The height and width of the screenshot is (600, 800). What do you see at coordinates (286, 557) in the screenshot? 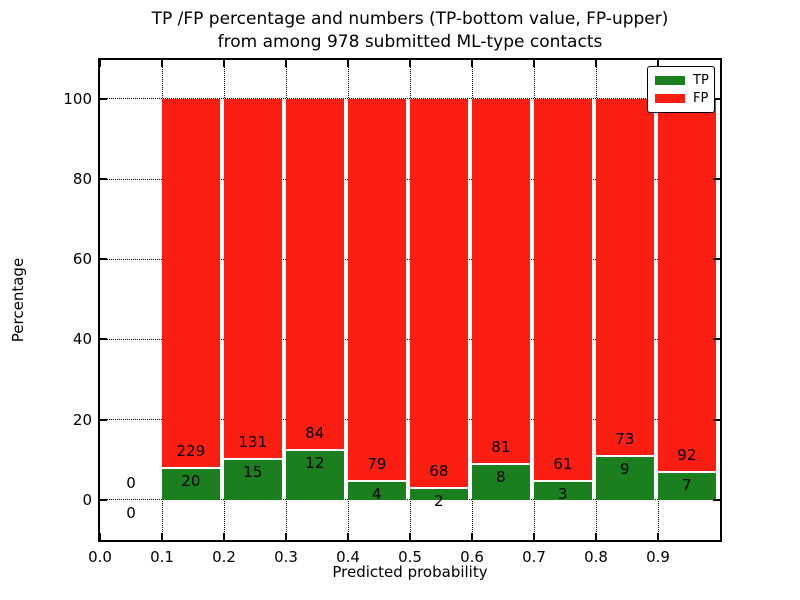
I see `x-tick-label: 0.3` at bounding box center [286, 557].